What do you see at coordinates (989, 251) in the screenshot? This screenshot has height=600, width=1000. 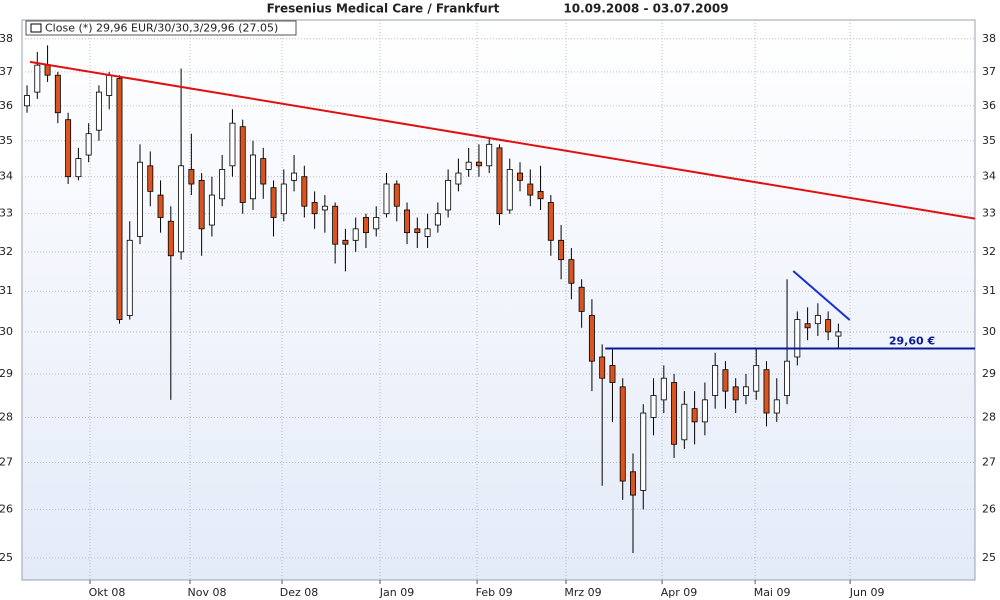 I see `y-tick-label-right: 32` at bounding box center [989, 251].